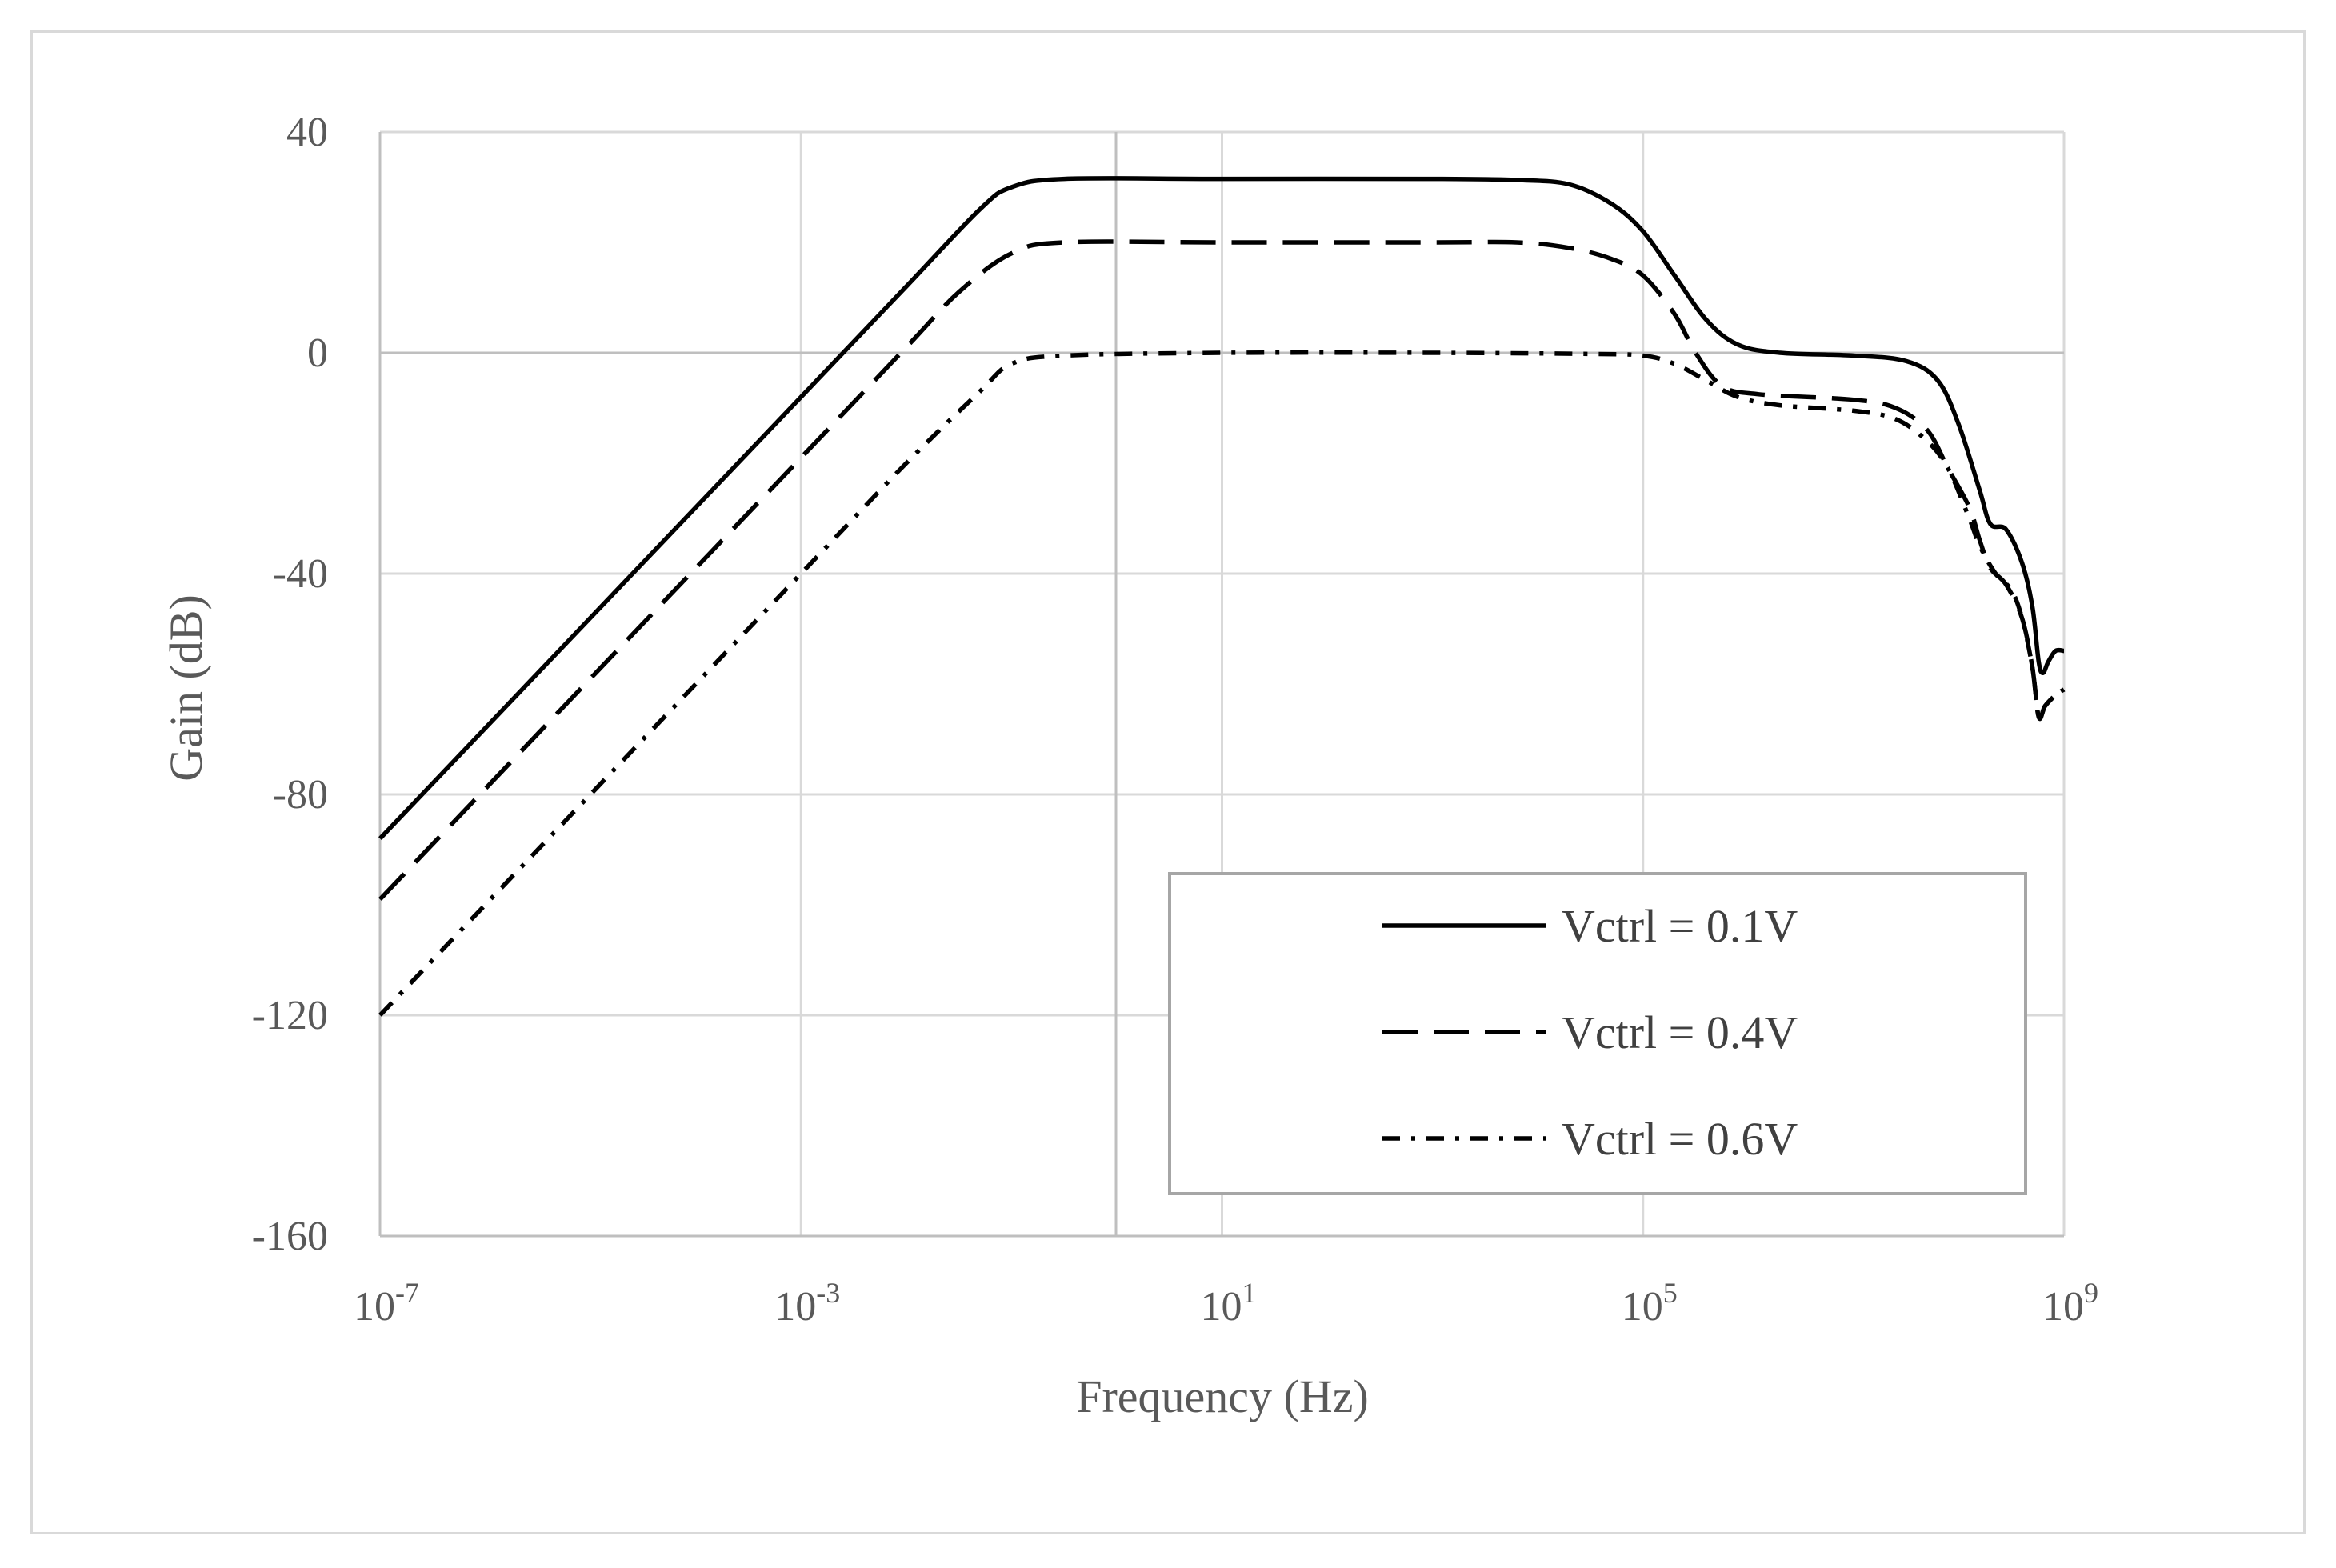  I want to click on y-tick-label: -40, so click(300, 574).